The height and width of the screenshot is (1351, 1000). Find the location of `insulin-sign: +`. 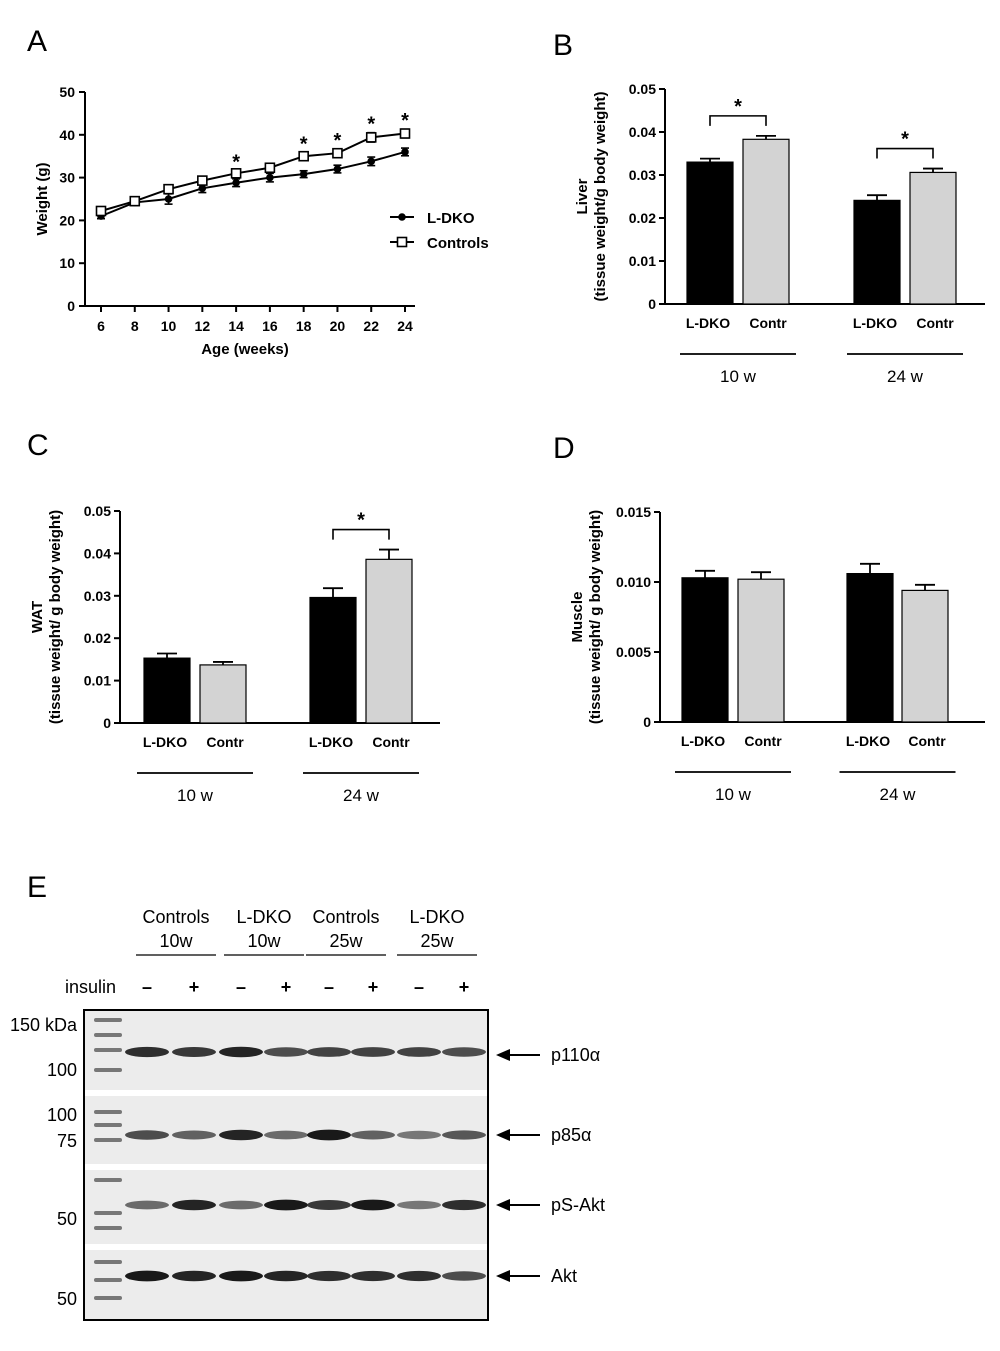

insulin-sign: + is located at coordinates (194, 987).